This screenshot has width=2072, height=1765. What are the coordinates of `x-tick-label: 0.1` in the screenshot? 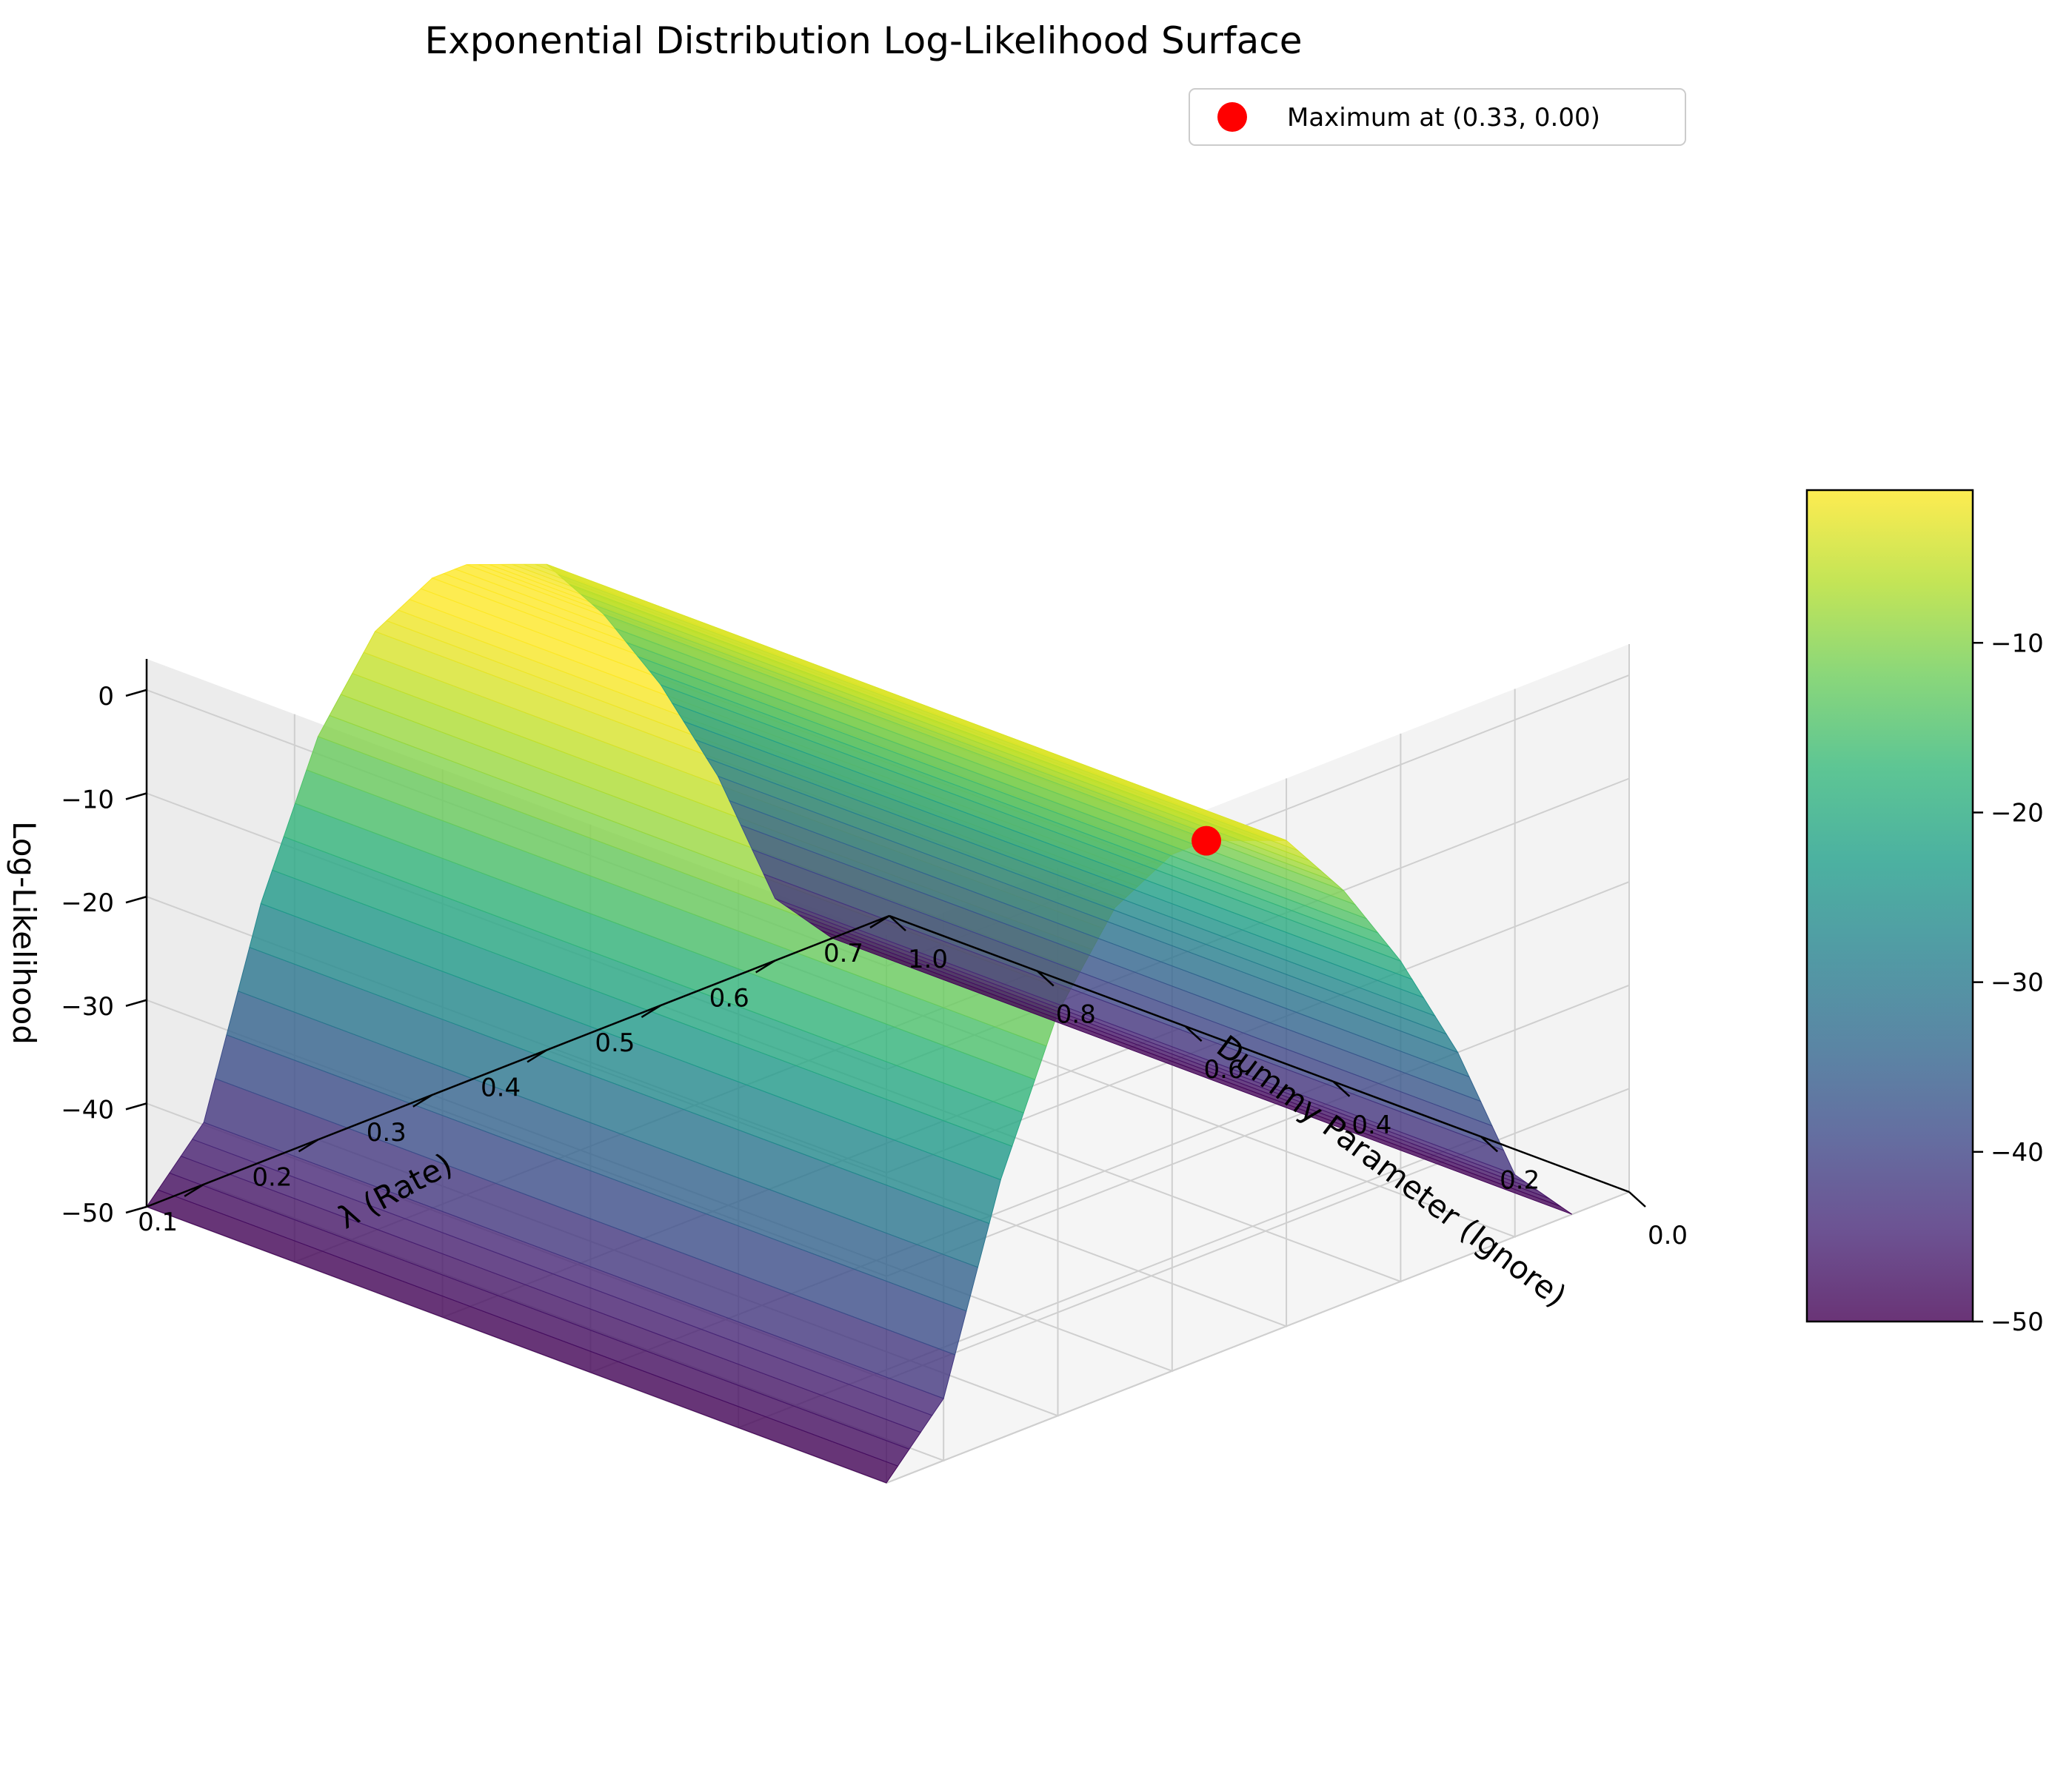 It's located at (158, 1222).